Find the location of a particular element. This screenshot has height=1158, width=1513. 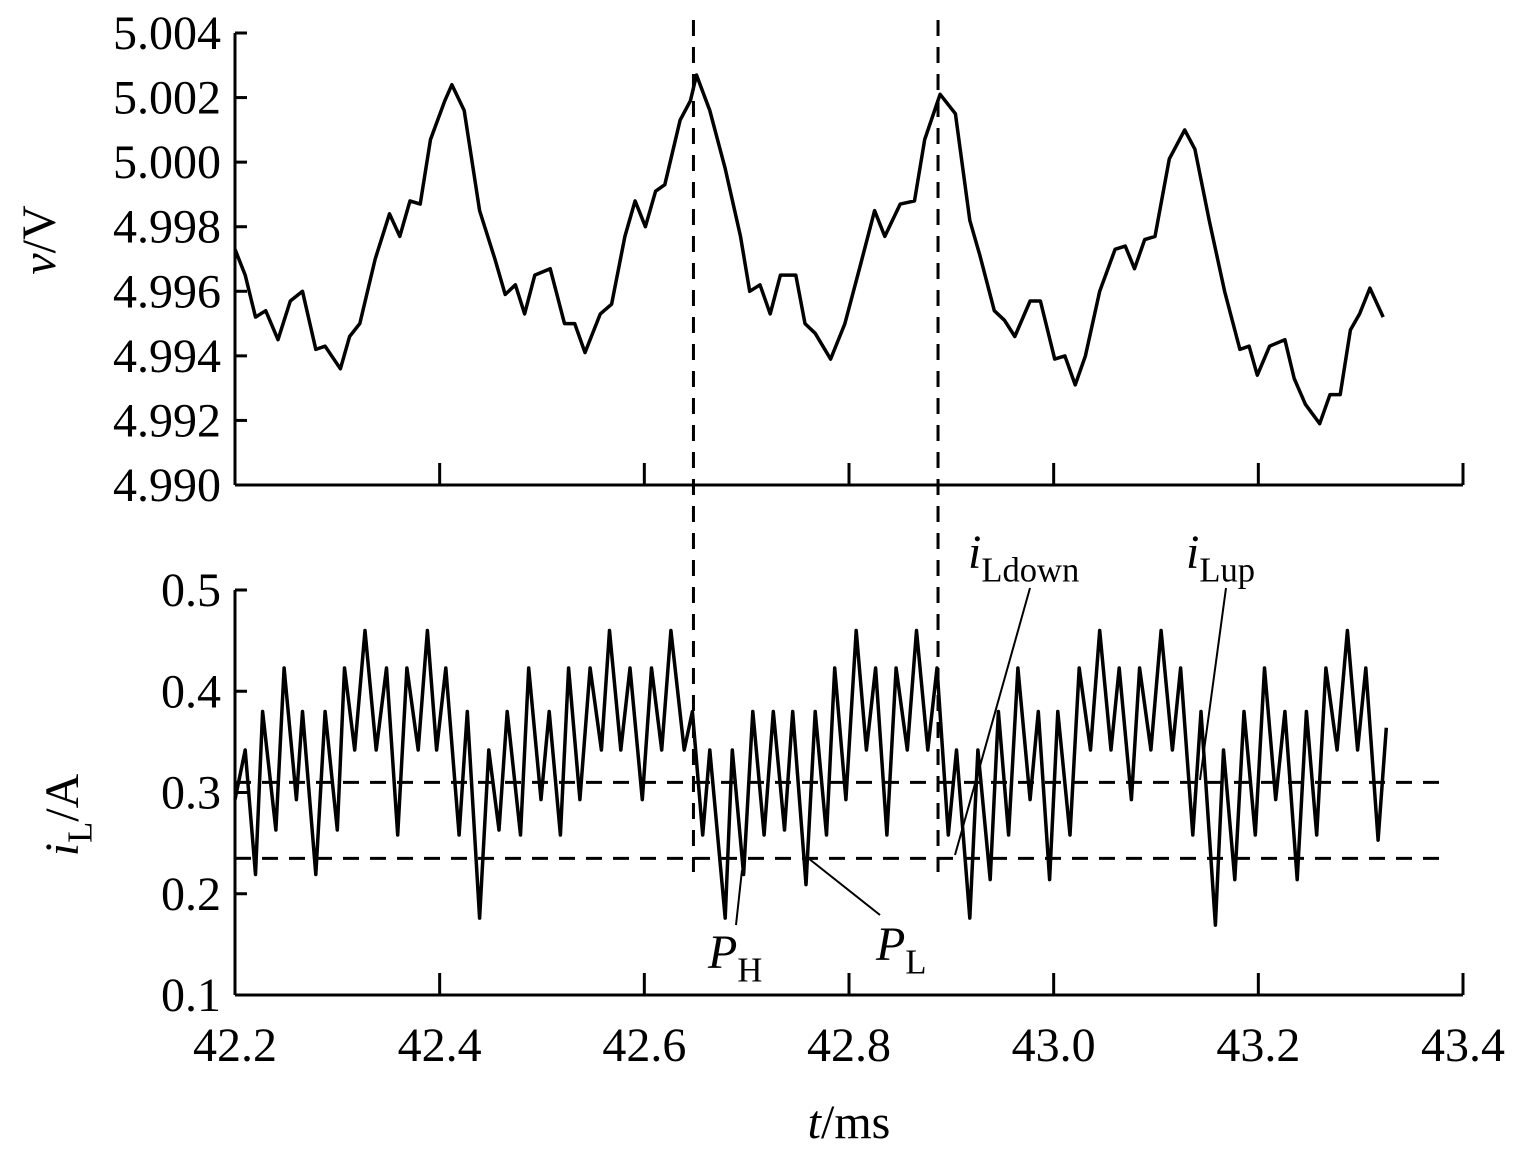

y-axis-label-part: v is located at coordinates (39, 264).